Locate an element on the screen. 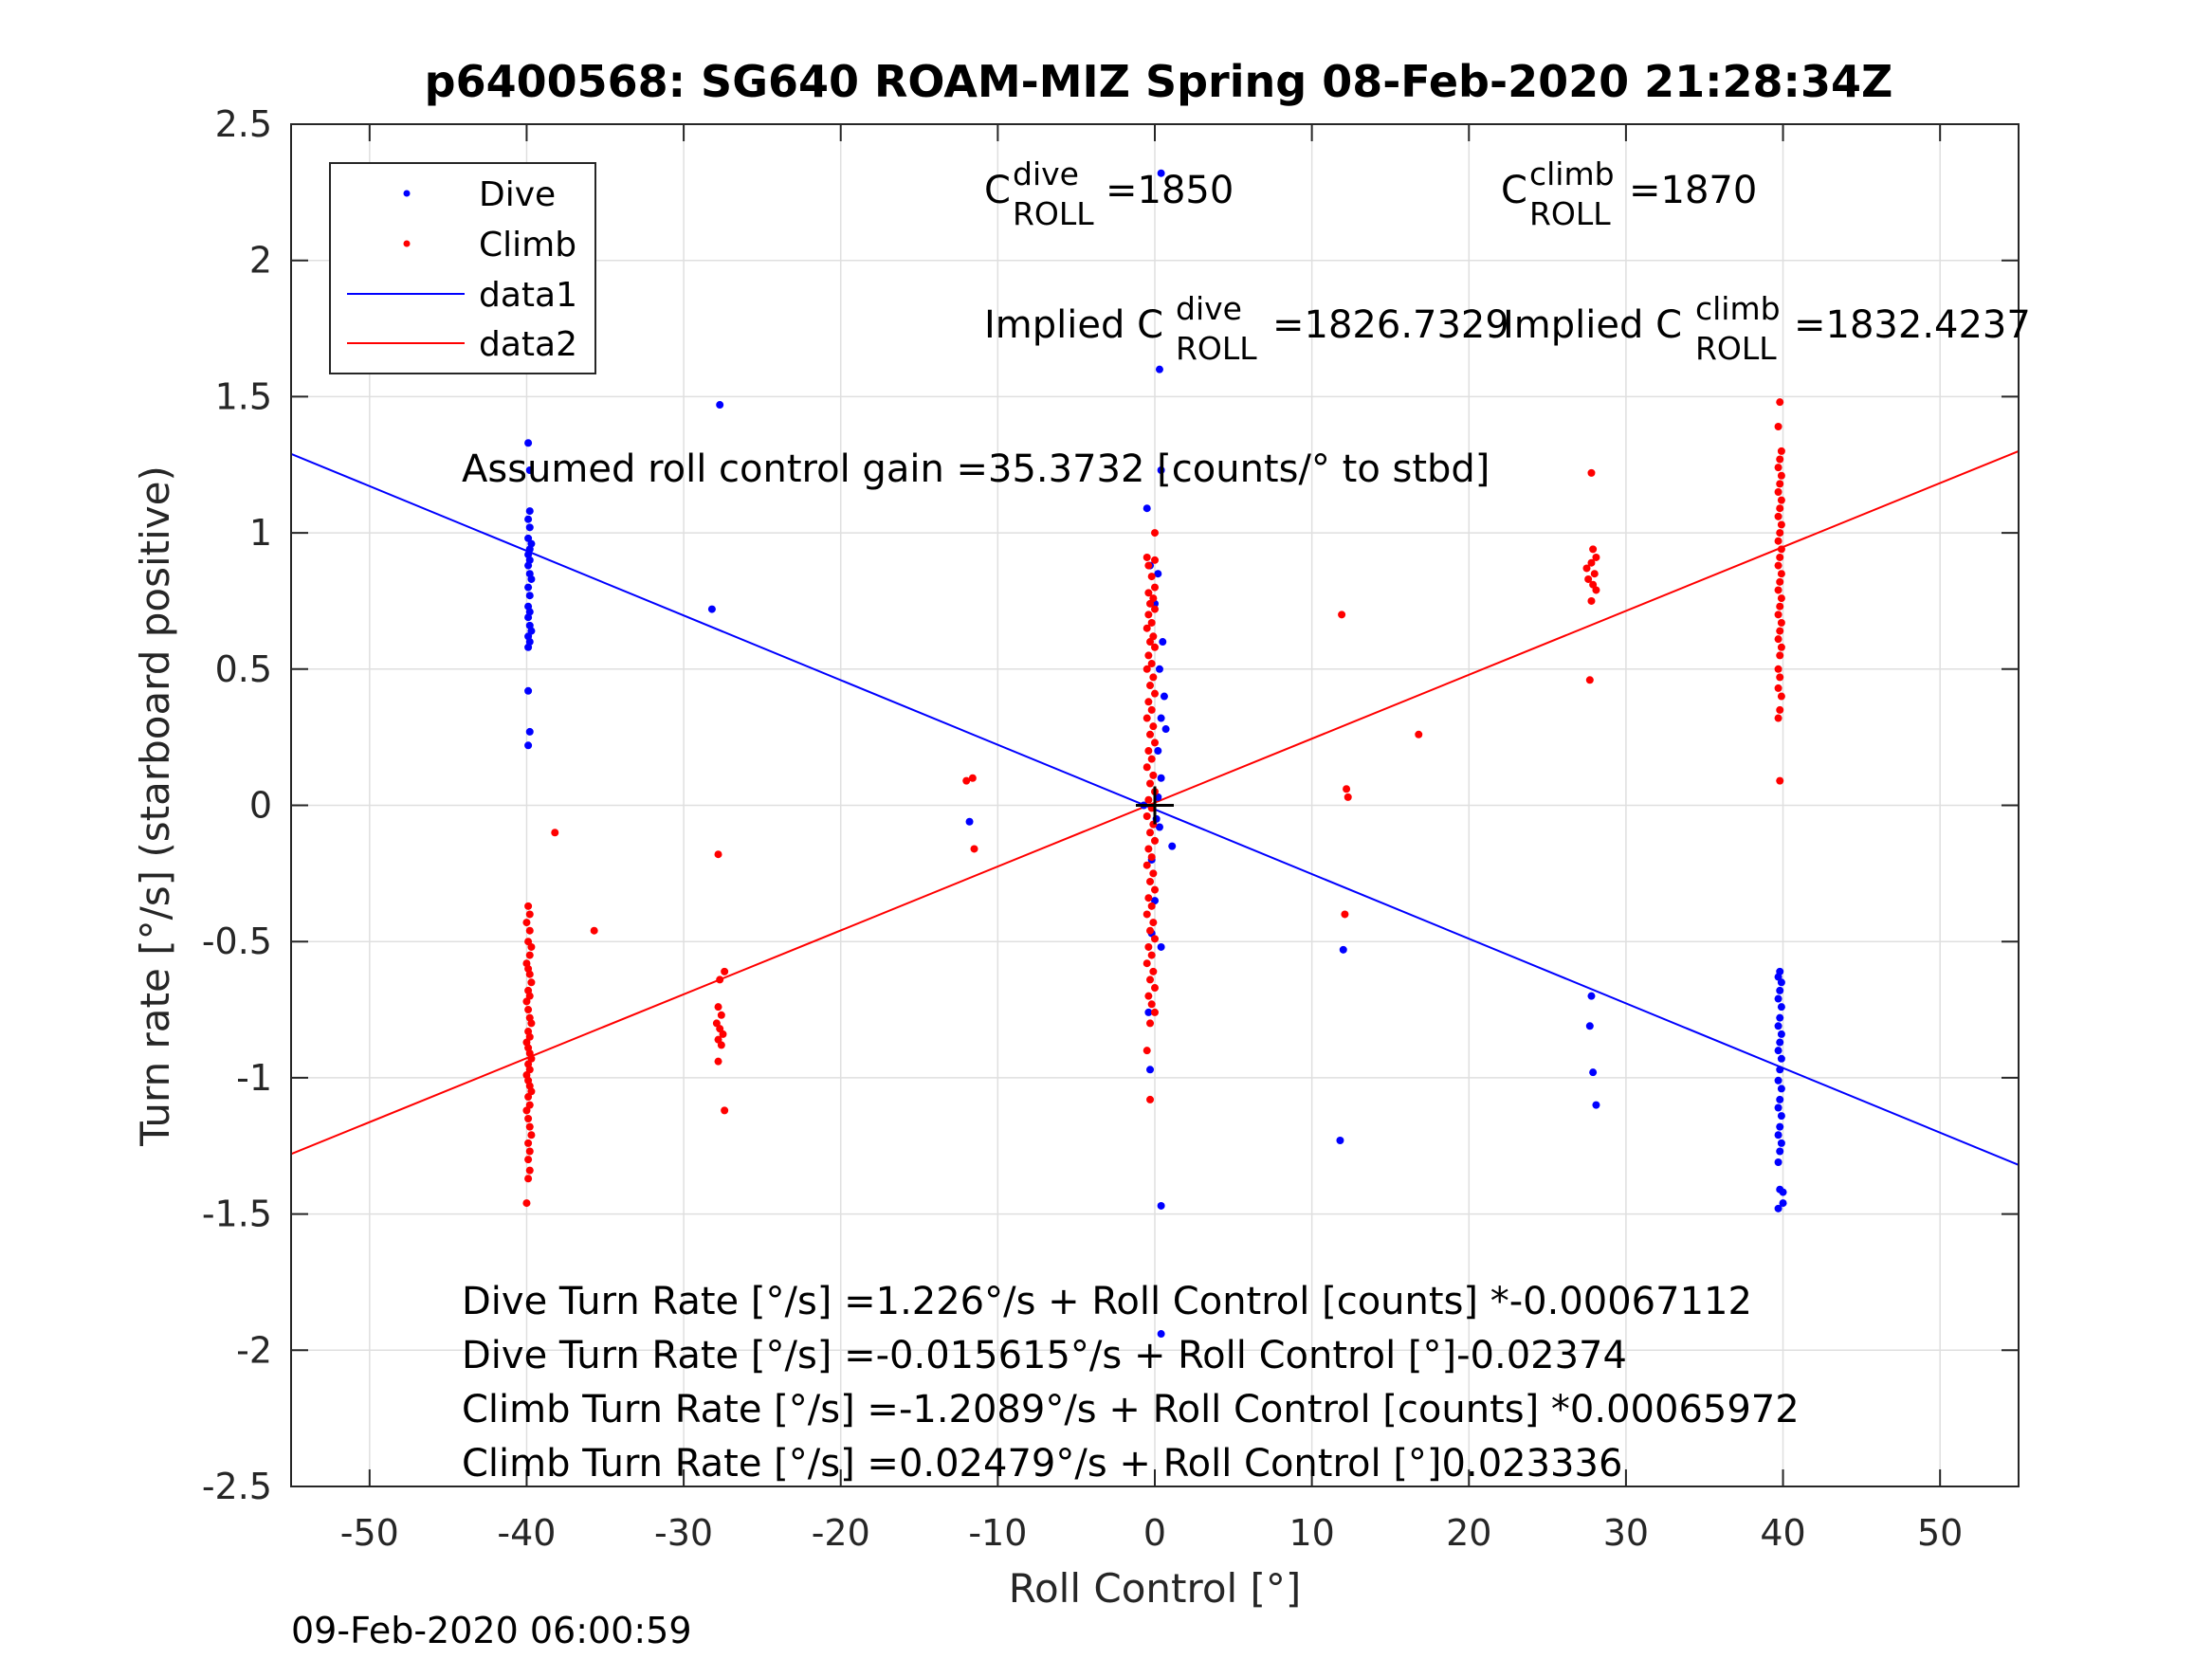  implied-climb-sub: ROLL is located at coordinates (1736, 348).